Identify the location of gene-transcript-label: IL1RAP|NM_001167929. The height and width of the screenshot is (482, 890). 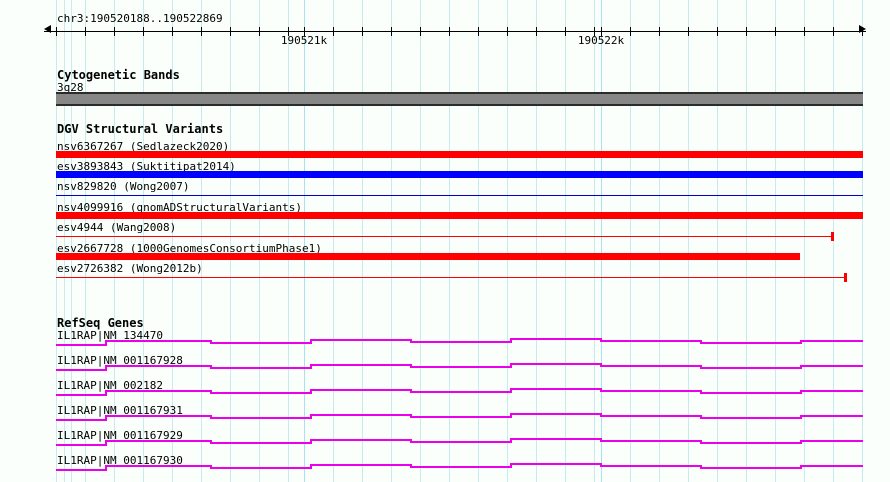
(120, 435).